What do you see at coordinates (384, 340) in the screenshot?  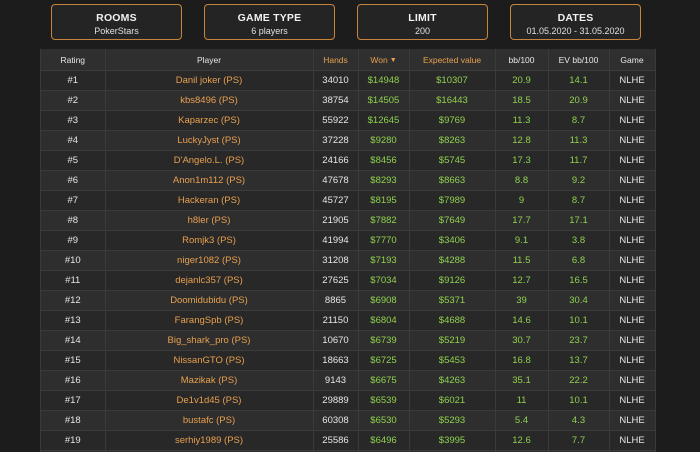 I see `cell-won: $6739` at bounding box center [384, 340].